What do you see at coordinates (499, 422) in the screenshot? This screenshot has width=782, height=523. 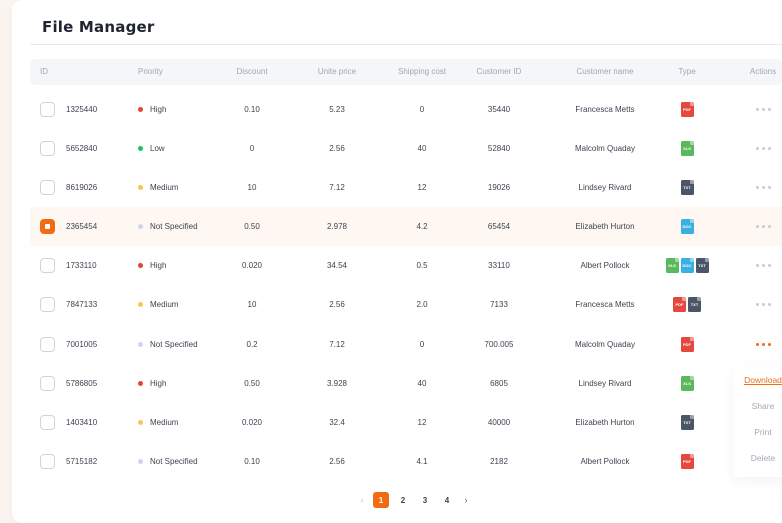 I see `row-customer-id: 40000` at bounding box center [499, 422].